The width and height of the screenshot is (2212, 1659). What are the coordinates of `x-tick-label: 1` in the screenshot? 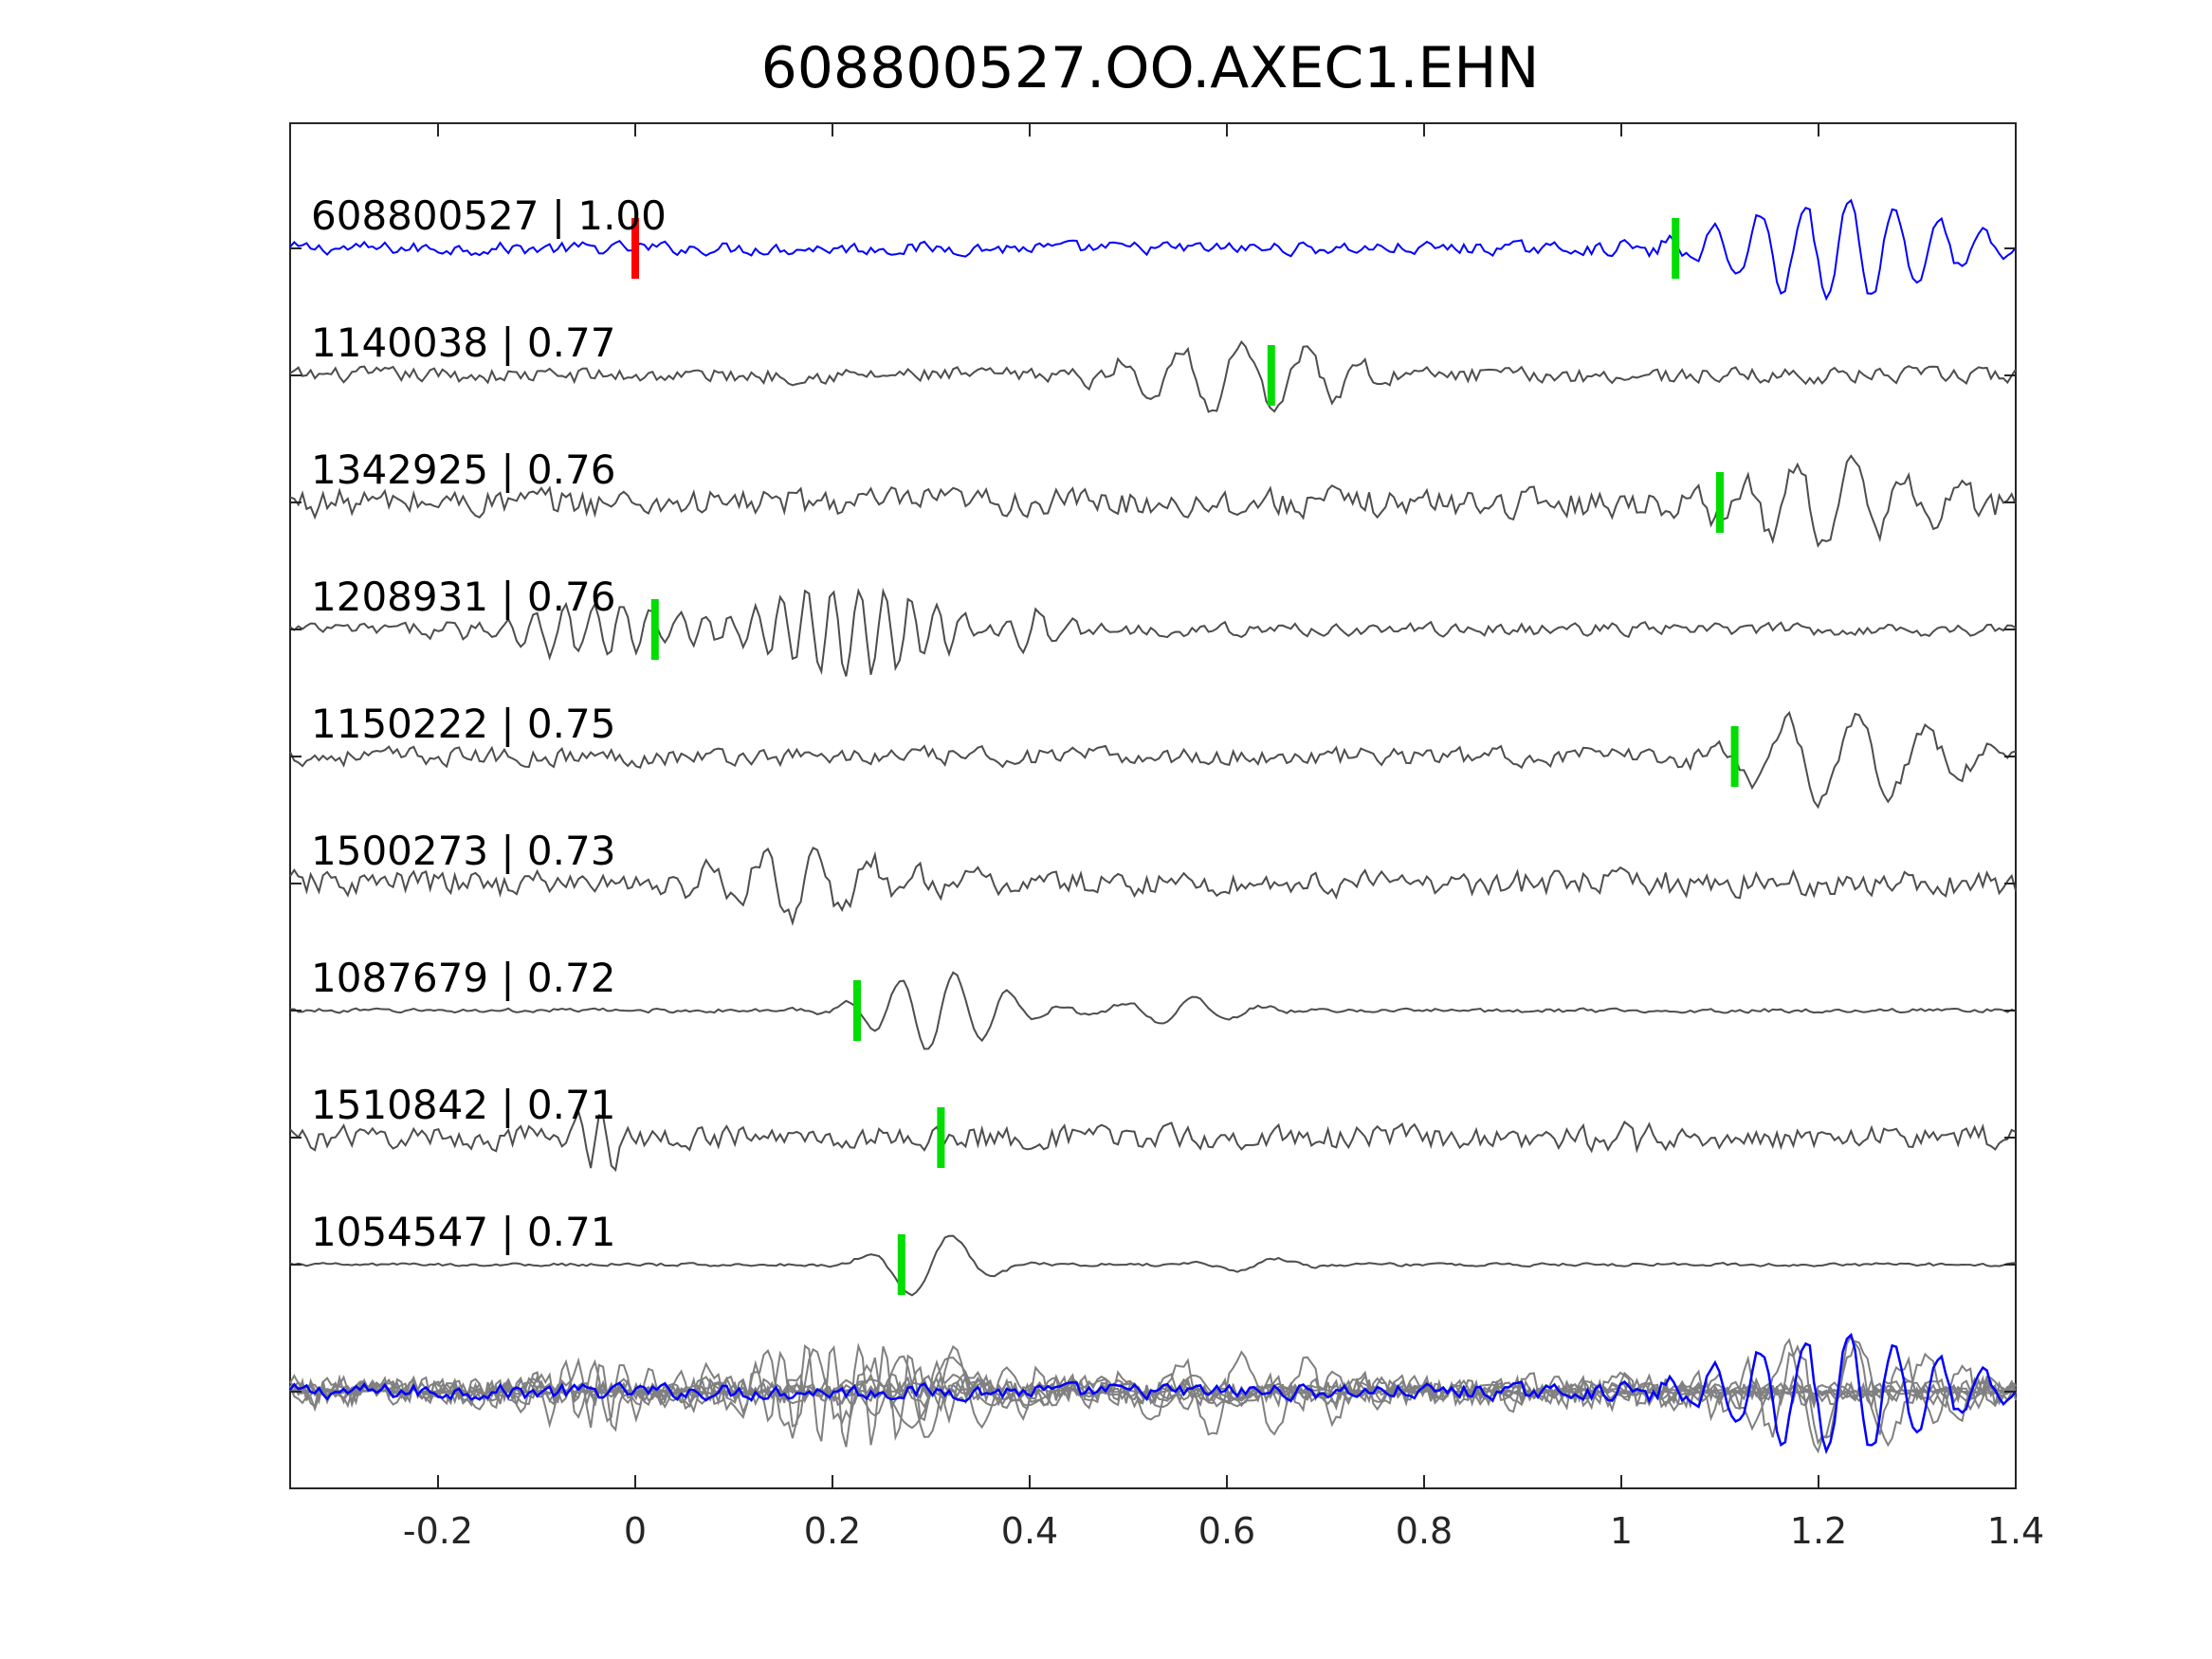 It's located at (1621, 1531).